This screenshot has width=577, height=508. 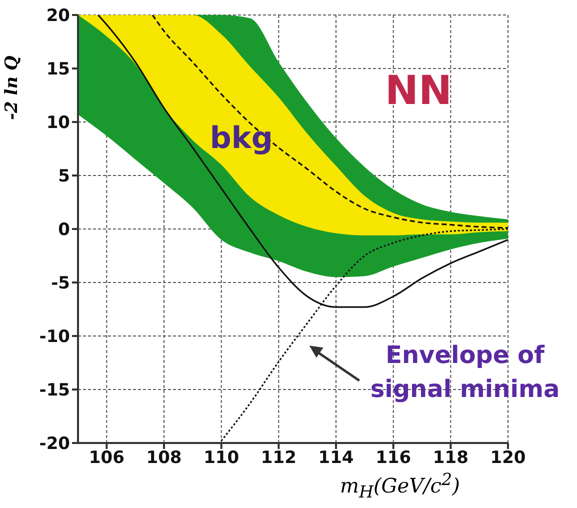 I want to click on y-tick-label: -15, so click(x=54, y=390).